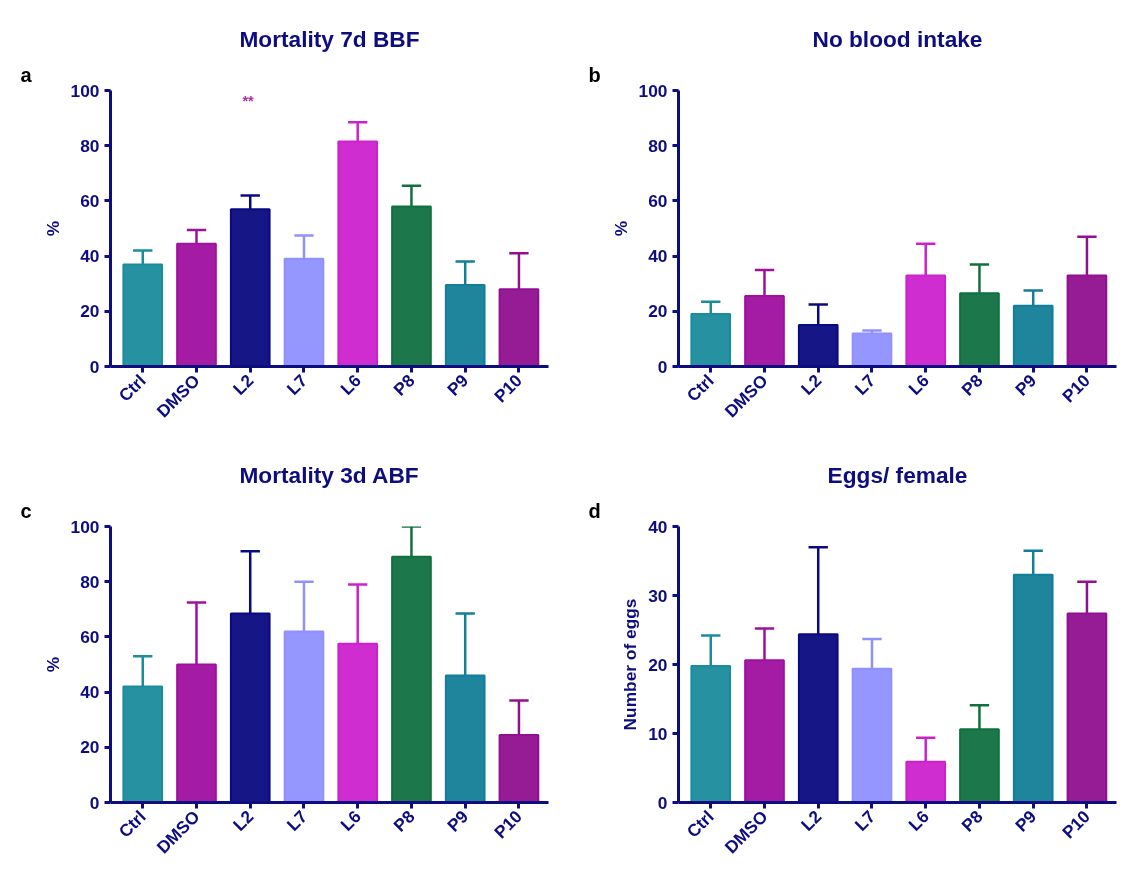  Describe the element at coordinates (248, 100) in the screenshot. I see `annotation: **` at that location.